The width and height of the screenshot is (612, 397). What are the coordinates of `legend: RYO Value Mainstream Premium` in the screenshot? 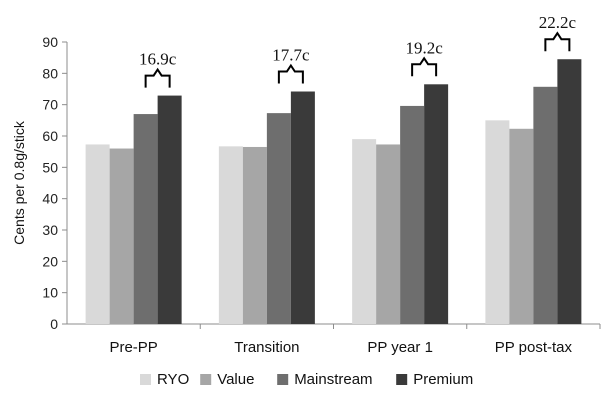 It's located at (306, 379).